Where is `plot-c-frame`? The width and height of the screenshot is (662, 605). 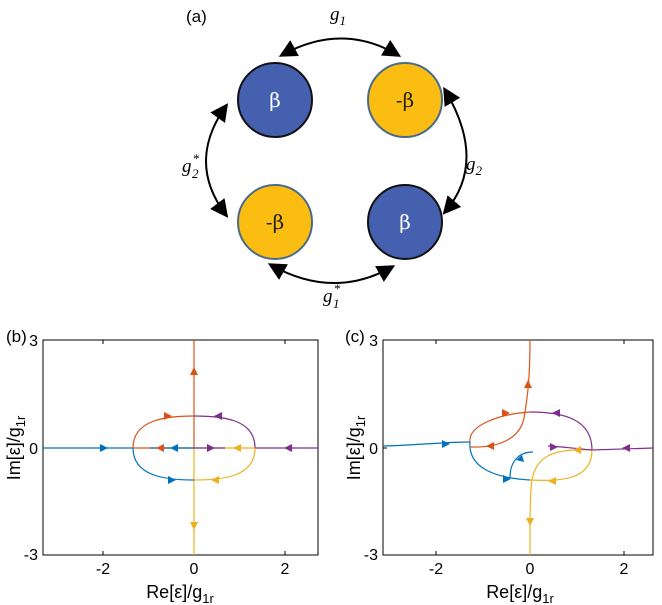
plot-c-frame is located at coordinates (518, 447).